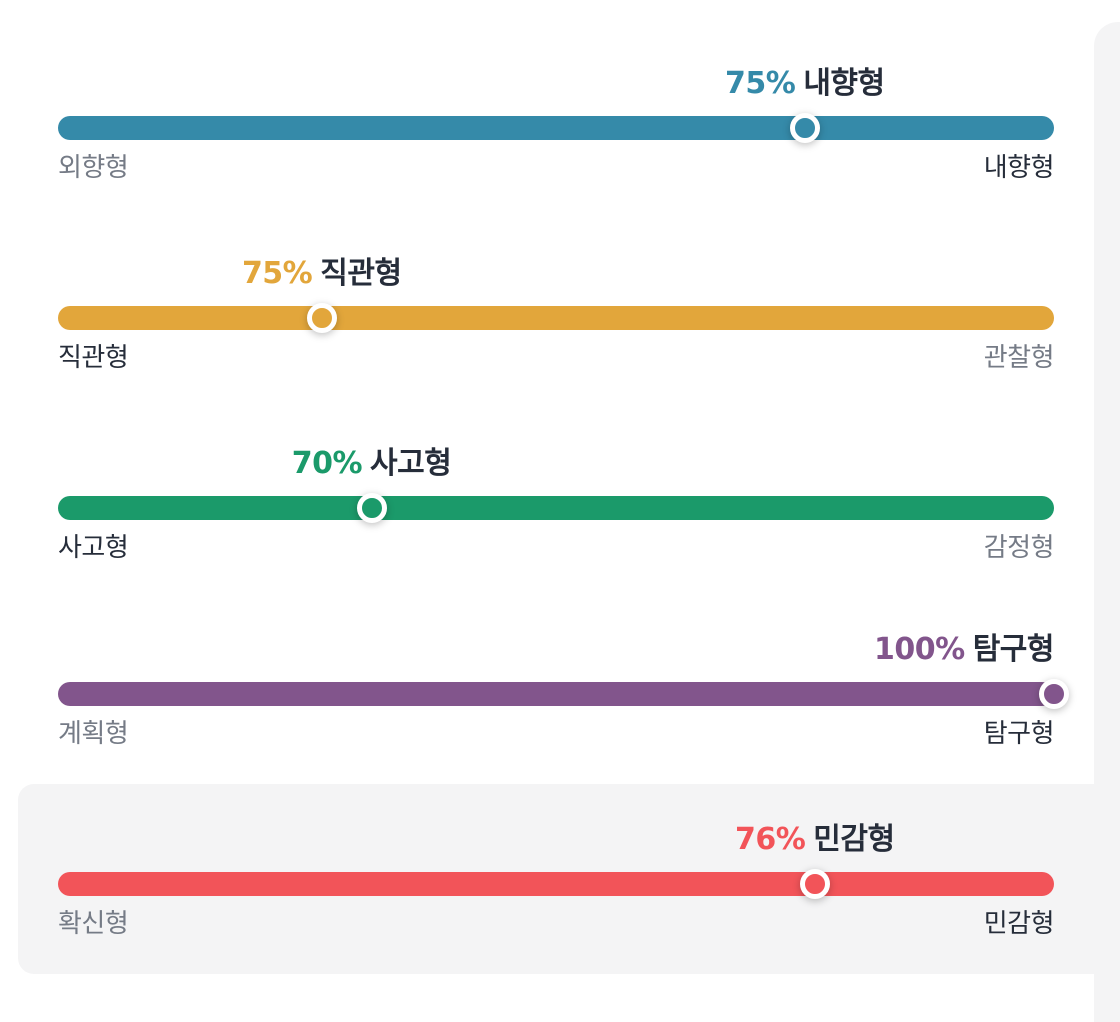  Describe the element at coordinates (1019, 168) in the screenshot. I see `right-pole-label: 내향형` at that location.